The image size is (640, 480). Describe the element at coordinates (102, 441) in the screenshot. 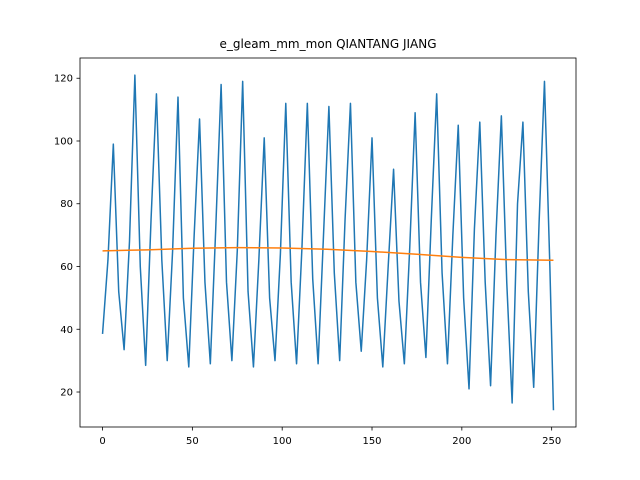

I see `x-tick-label: 0` at that location.